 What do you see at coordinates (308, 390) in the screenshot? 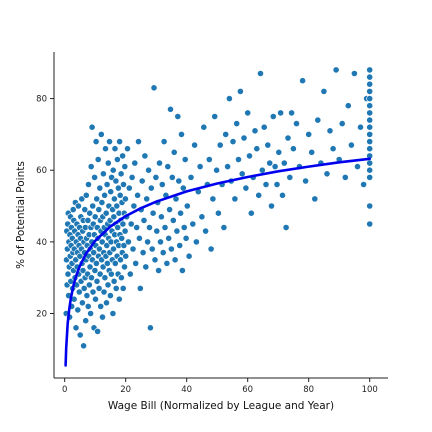
I see `x-tick-label: 80` at bounding box center [308, 390].